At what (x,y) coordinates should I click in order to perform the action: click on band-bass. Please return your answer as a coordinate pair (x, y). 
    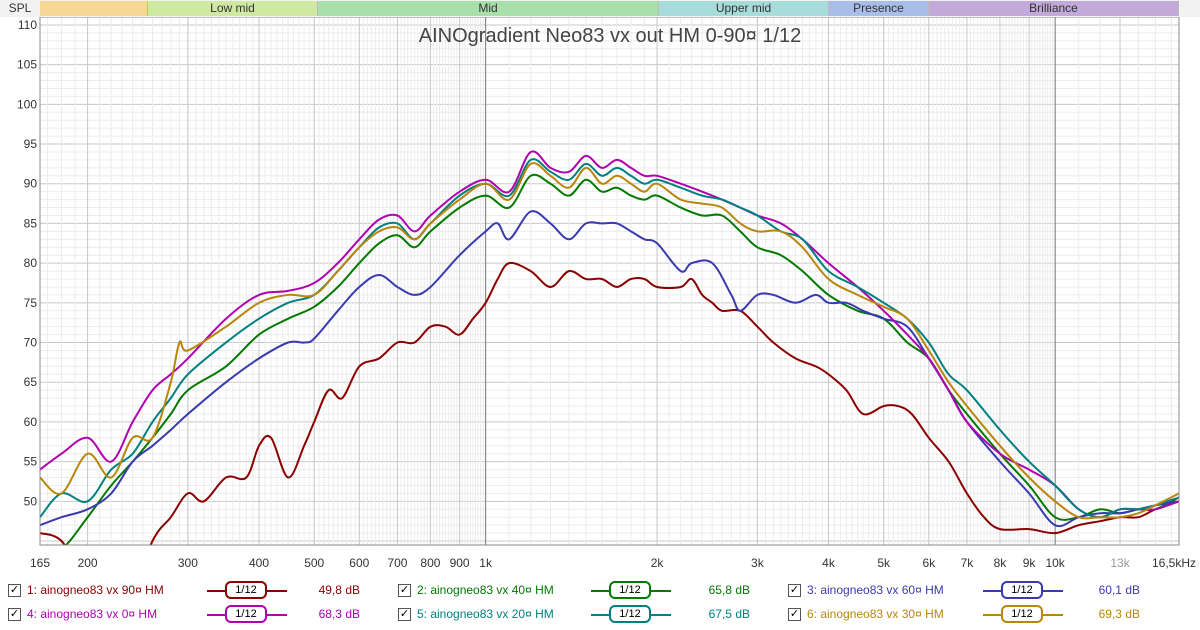
    Looking at the image, I should click on (94, 8).